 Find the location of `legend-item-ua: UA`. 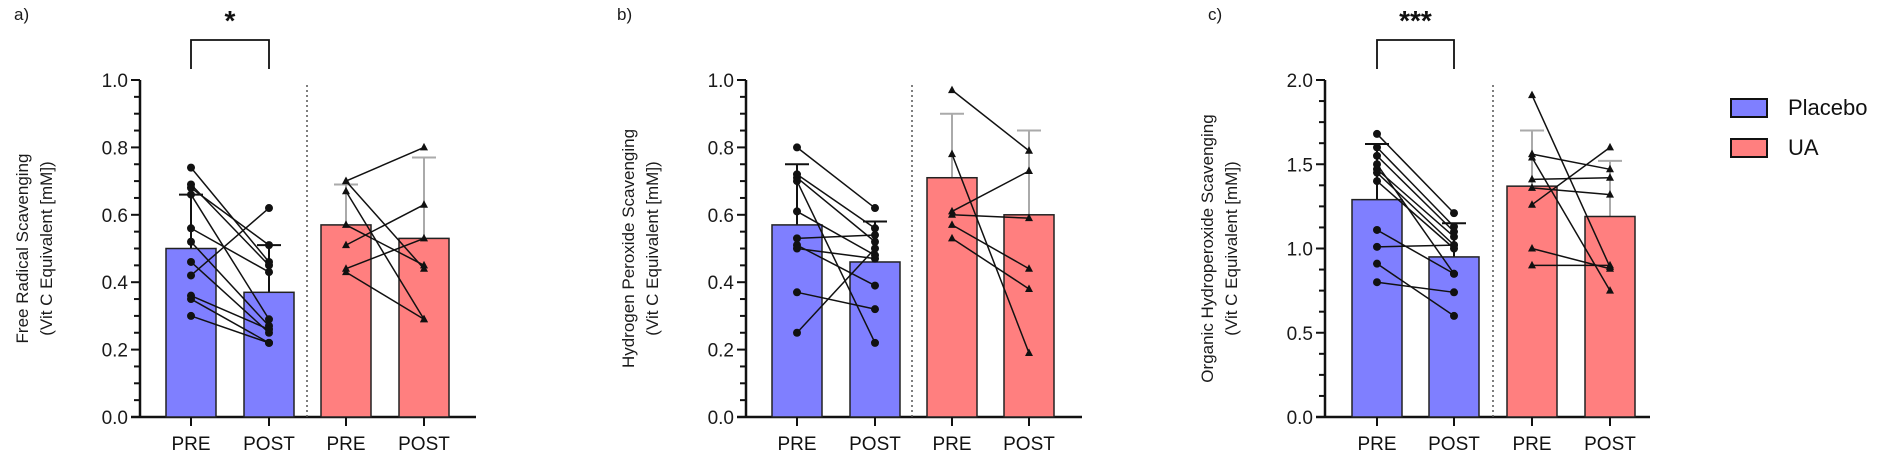

legend-item-ua: UA is located at coordinates (1799, 148).